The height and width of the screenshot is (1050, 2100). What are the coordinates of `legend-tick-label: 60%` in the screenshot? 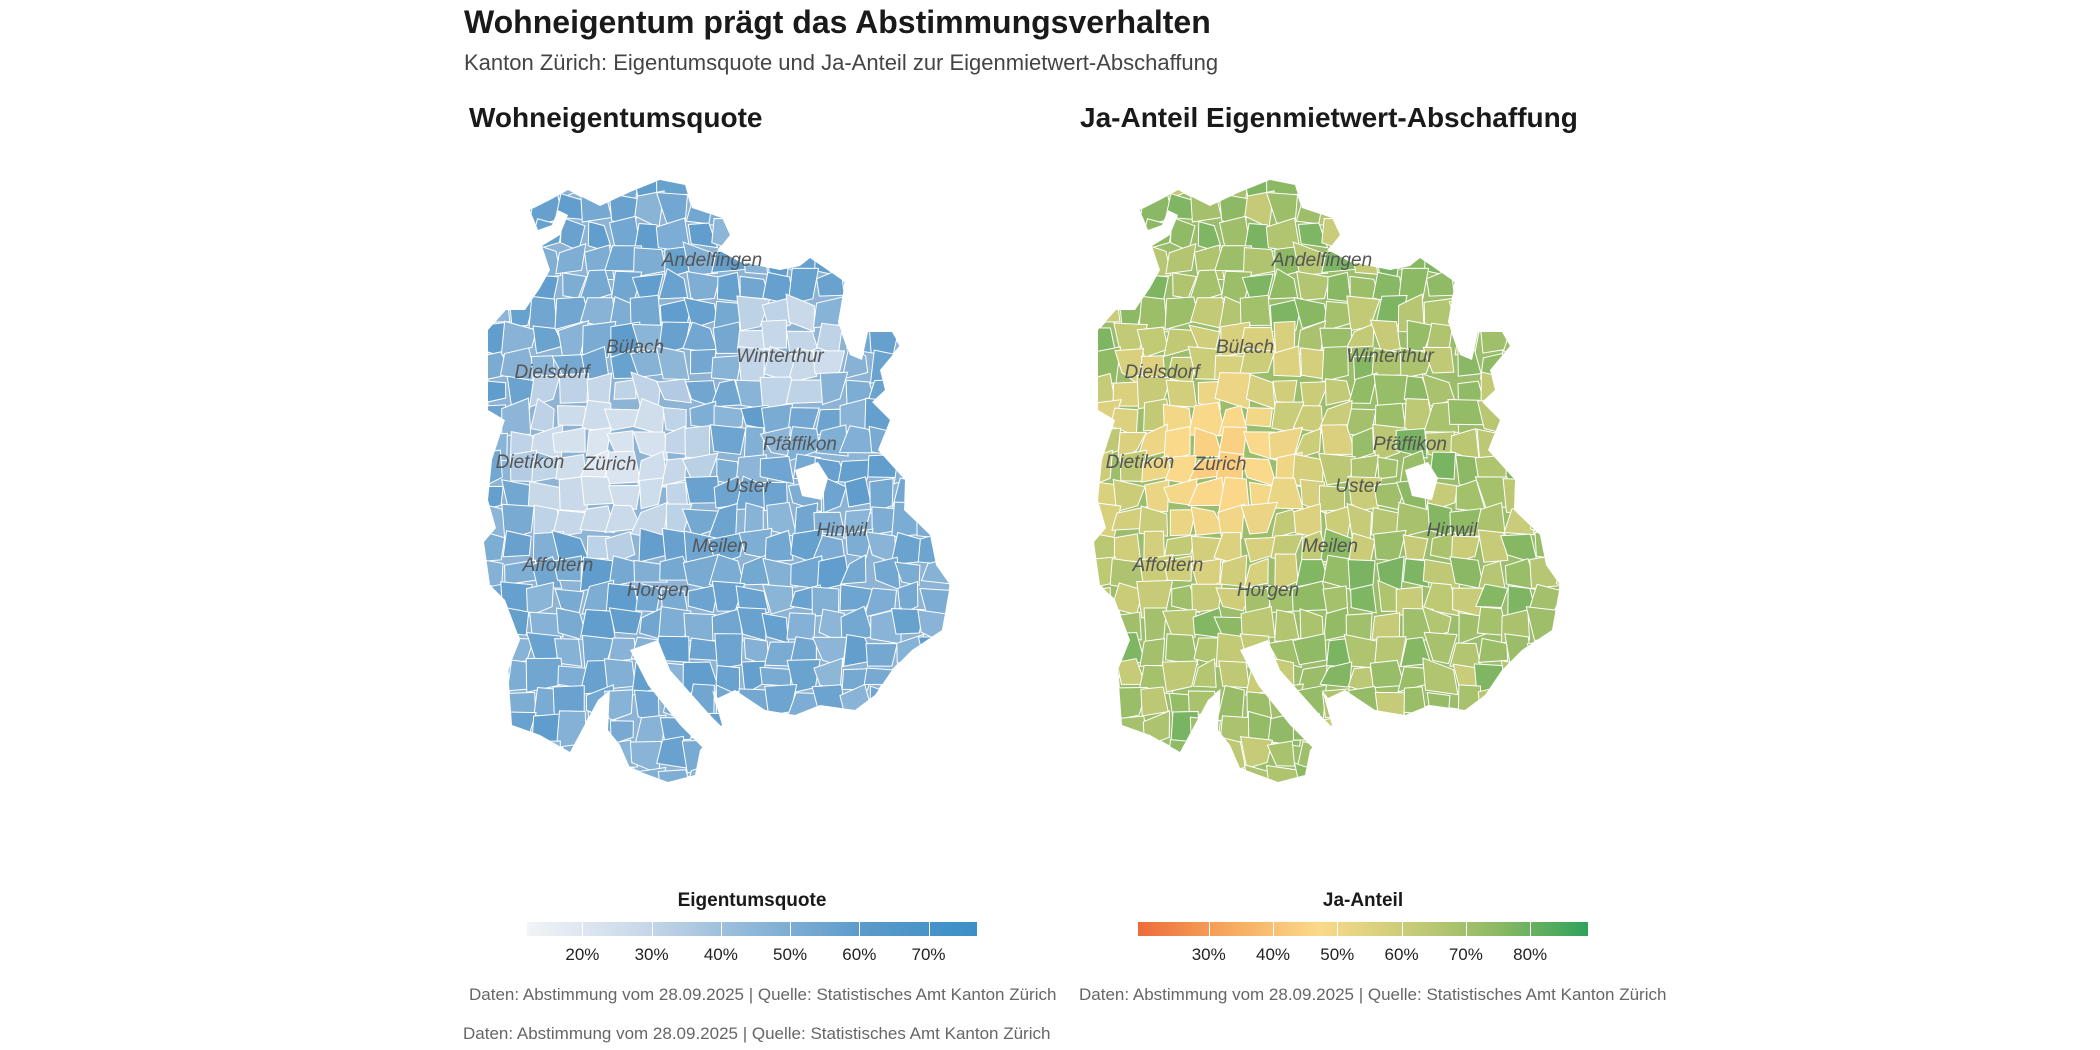 It's located at (859, 954).